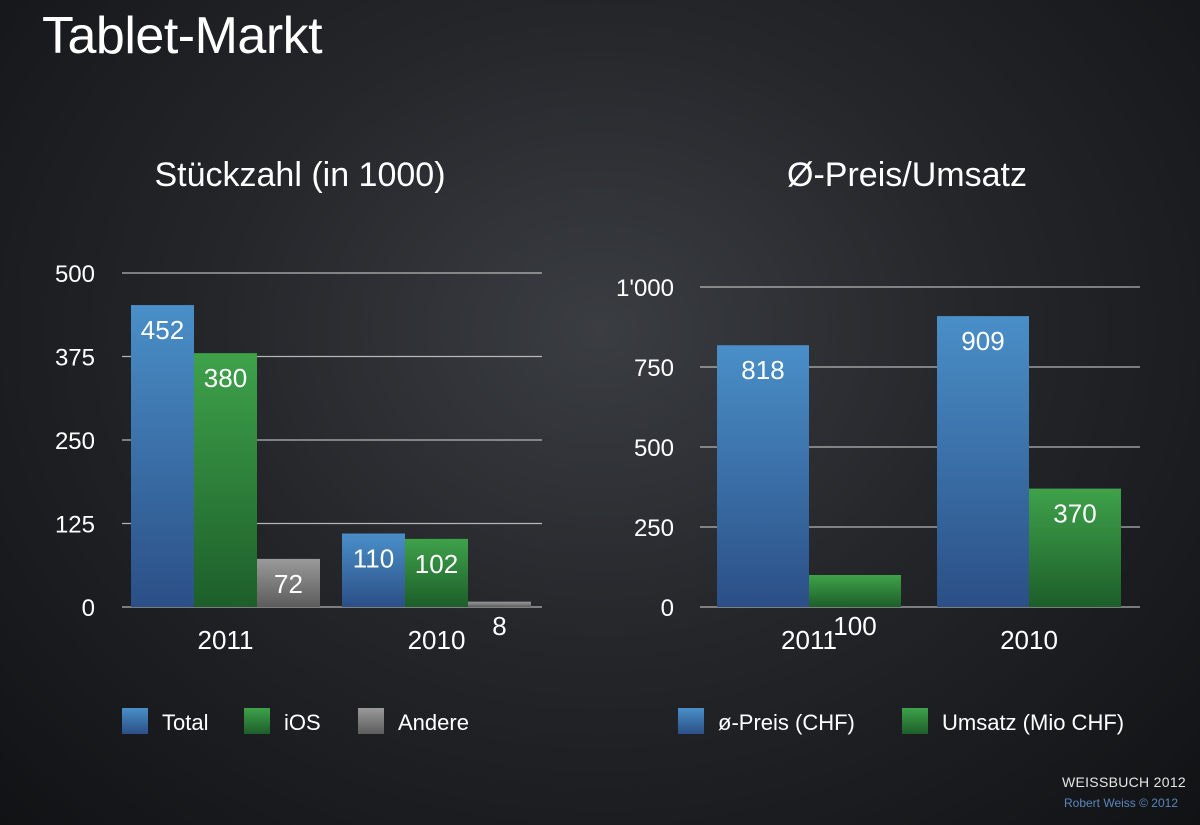 This screenshot has height=825, width=1200. I want to click on y-tick-label: 375, so click(75, 358).